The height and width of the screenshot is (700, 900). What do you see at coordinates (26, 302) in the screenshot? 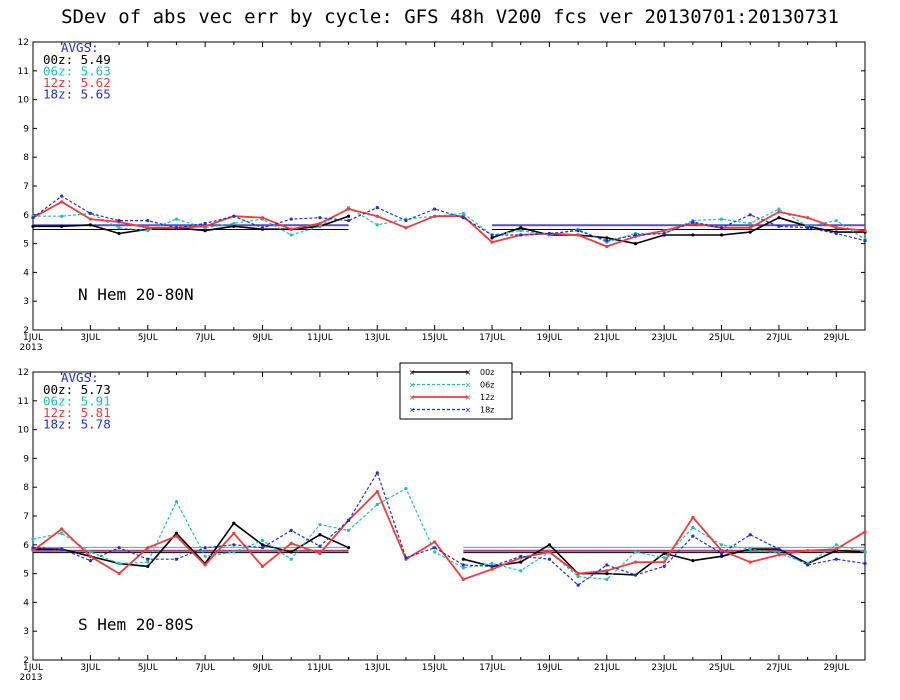
I see `y-tick-label: 3` at bounding box center [26, 302].